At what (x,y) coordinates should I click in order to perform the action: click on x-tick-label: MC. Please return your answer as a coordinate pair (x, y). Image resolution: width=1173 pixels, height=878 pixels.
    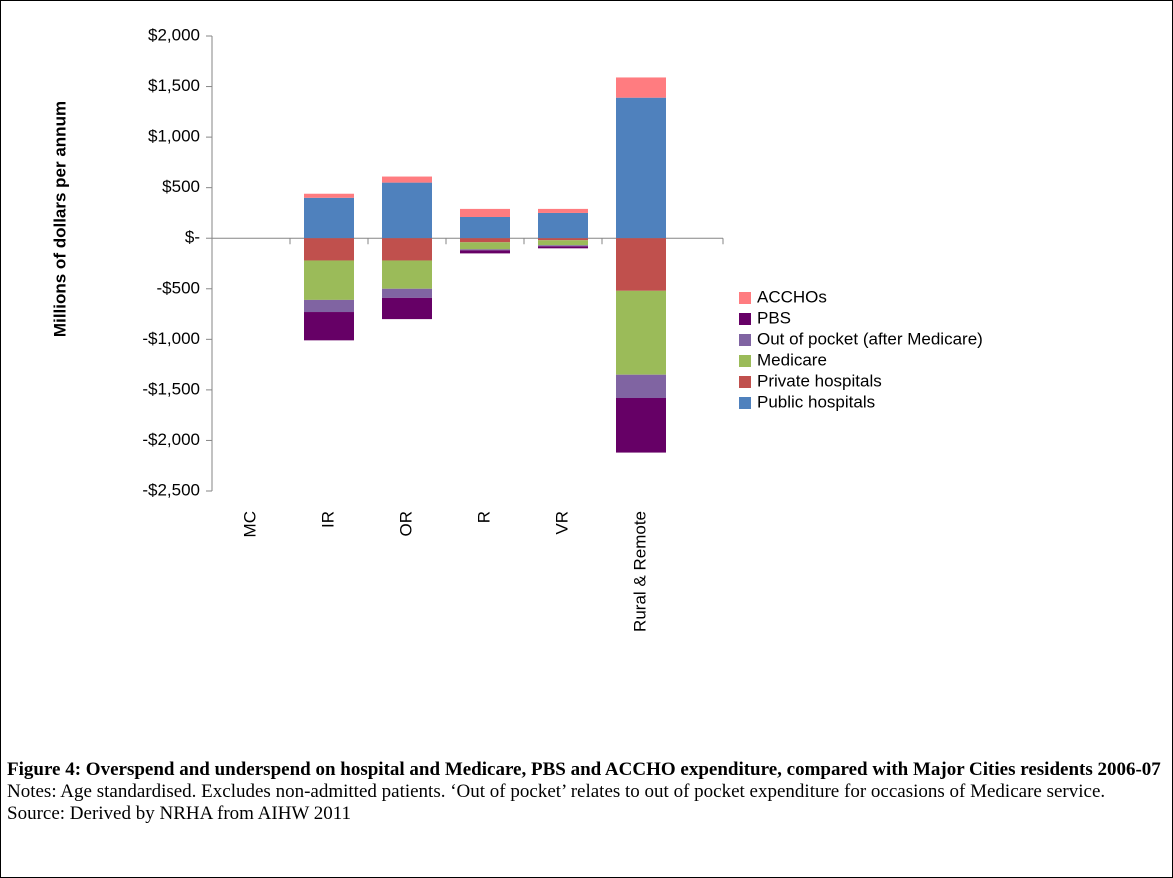
    Looking at the image, I should click on (249, 524).